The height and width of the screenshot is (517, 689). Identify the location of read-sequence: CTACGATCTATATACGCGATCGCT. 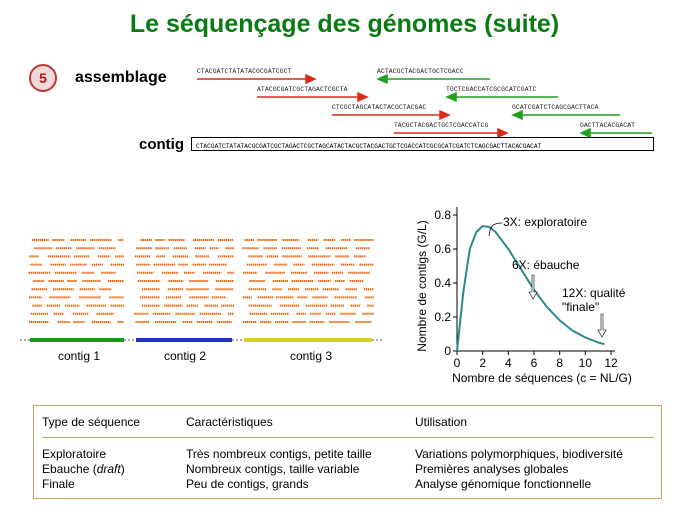
(244, 71).